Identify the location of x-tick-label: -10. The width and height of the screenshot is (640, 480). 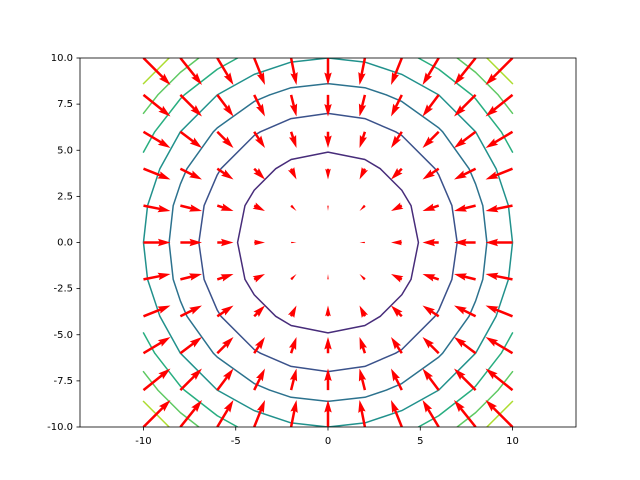
(143, 441).